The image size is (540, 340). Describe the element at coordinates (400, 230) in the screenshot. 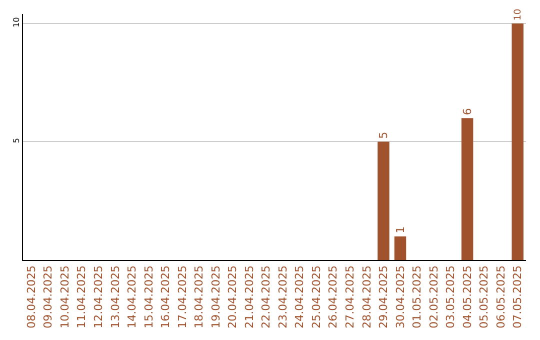

I see `data-label: 1` at that location.